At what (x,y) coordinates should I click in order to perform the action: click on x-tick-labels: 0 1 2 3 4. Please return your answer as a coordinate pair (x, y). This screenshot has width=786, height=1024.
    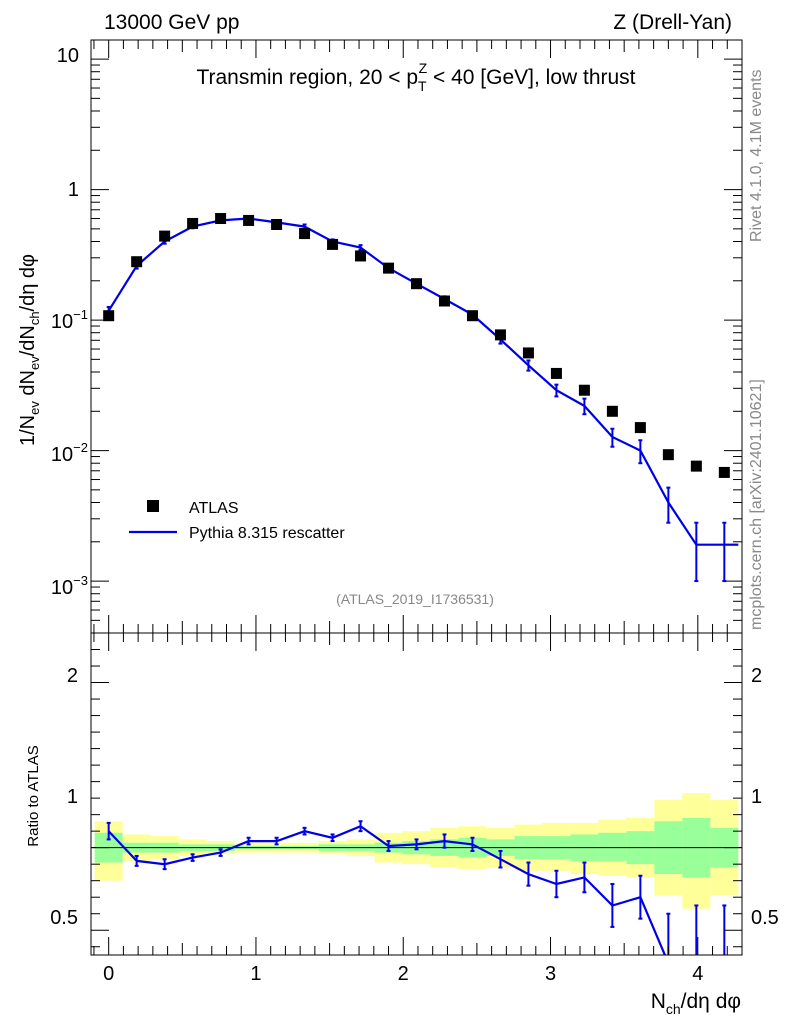
    Looking at the image, I should click on (403, 974).